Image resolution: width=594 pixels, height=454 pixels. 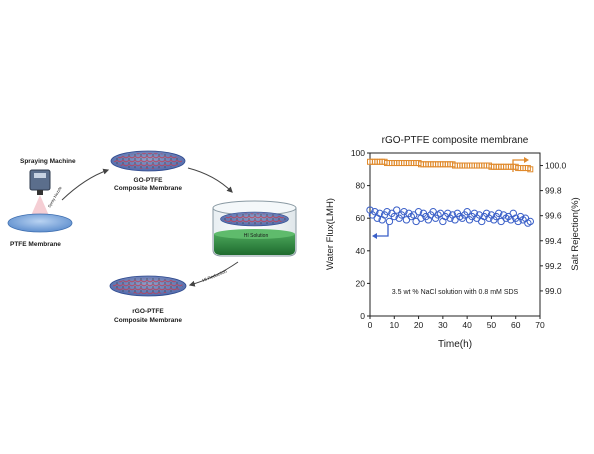 What do you see at coordinates (40, 223) in the screenshot?
I see `ptfe-membrane-disc` at bounding box center [40, 223].